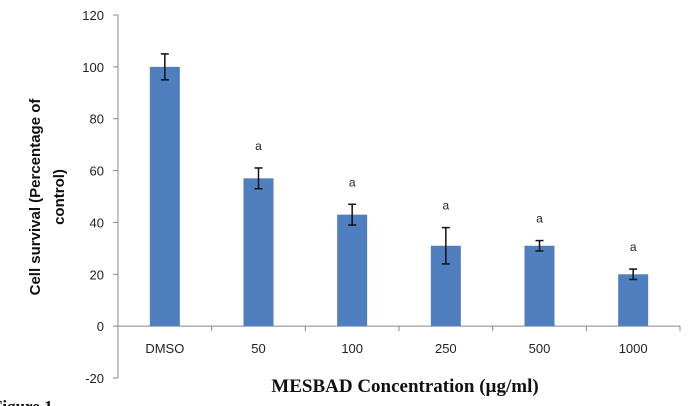 This screenshot has height=406, width=688. Describe the element at coordinates (446, 348) in the screenshot. I see `x-tick-label: 250` at that location.